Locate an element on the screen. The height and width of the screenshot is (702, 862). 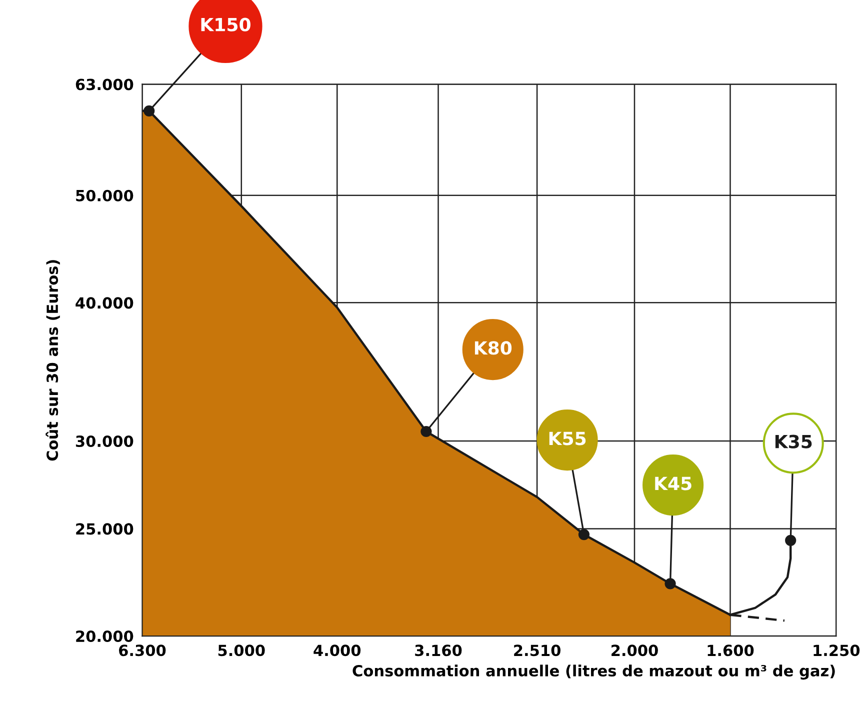
y-tick-label: 30.000 is located at coordinates (105, 441).